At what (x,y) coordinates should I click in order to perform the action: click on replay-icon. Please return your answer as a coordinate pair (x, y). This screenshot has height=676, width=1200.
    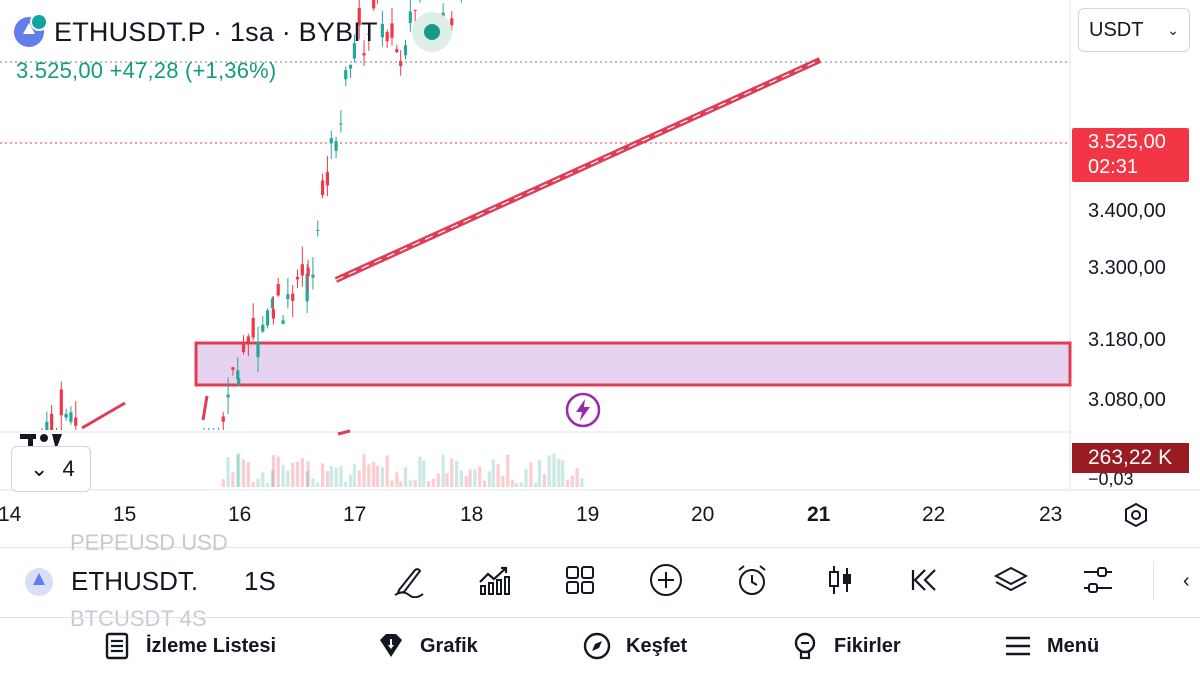
    Looking at the image, I should click on (925, 580).